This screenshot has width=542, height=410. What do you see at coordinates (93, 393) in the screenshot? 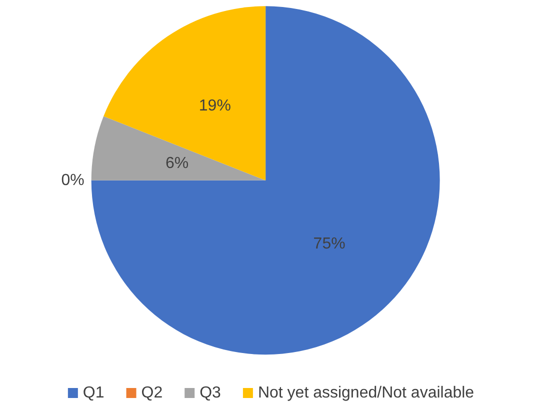
I see `legend-label: Q1` at bounding box center [93, 393].